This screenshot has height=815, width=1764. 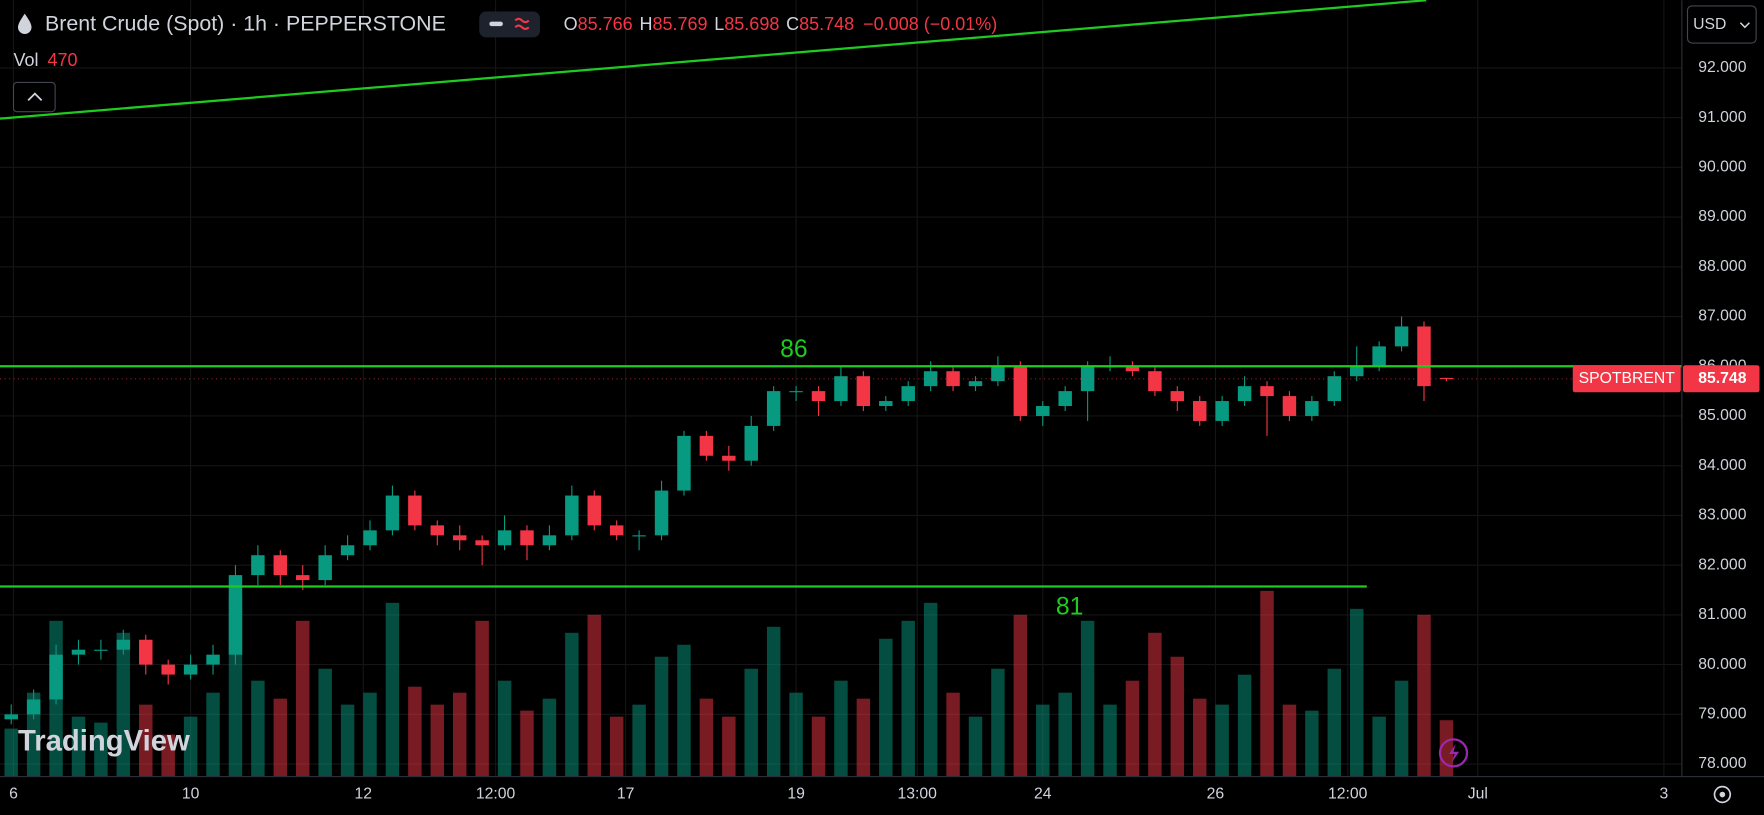 What do you see at coordinates (1722, 713) in the screenshot?
I see `y-tick-label: 79.000` at bounding box center [1722, 713].